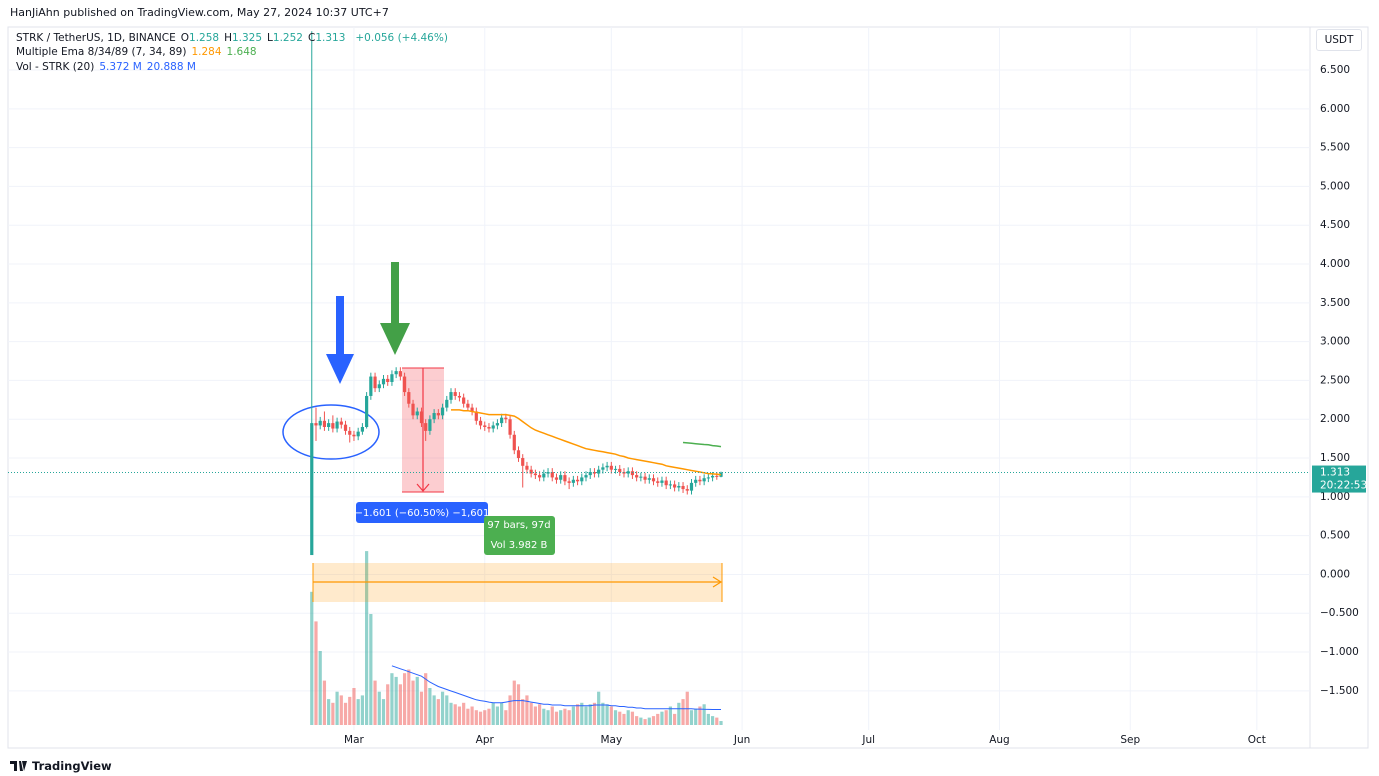 The height and width of the screenshot is (776, 1379). What do you see at coordinates (556, 687) in the screenshot?
I see `volume-ma-line` at bounding box center [556, 687].